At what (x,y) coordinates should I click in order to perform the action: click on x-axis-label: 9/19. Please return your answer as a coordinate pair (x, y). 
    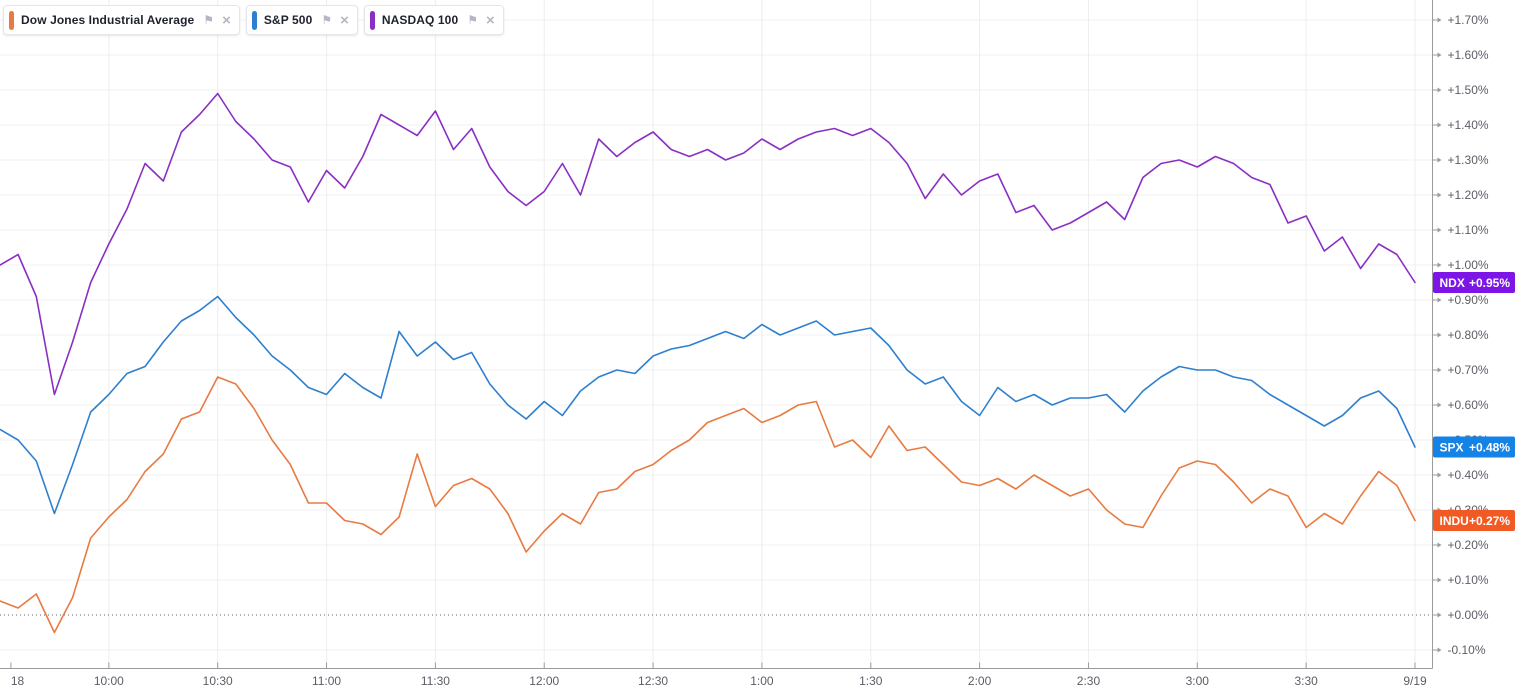
    Looking at the image, I should click on (1415, 681).